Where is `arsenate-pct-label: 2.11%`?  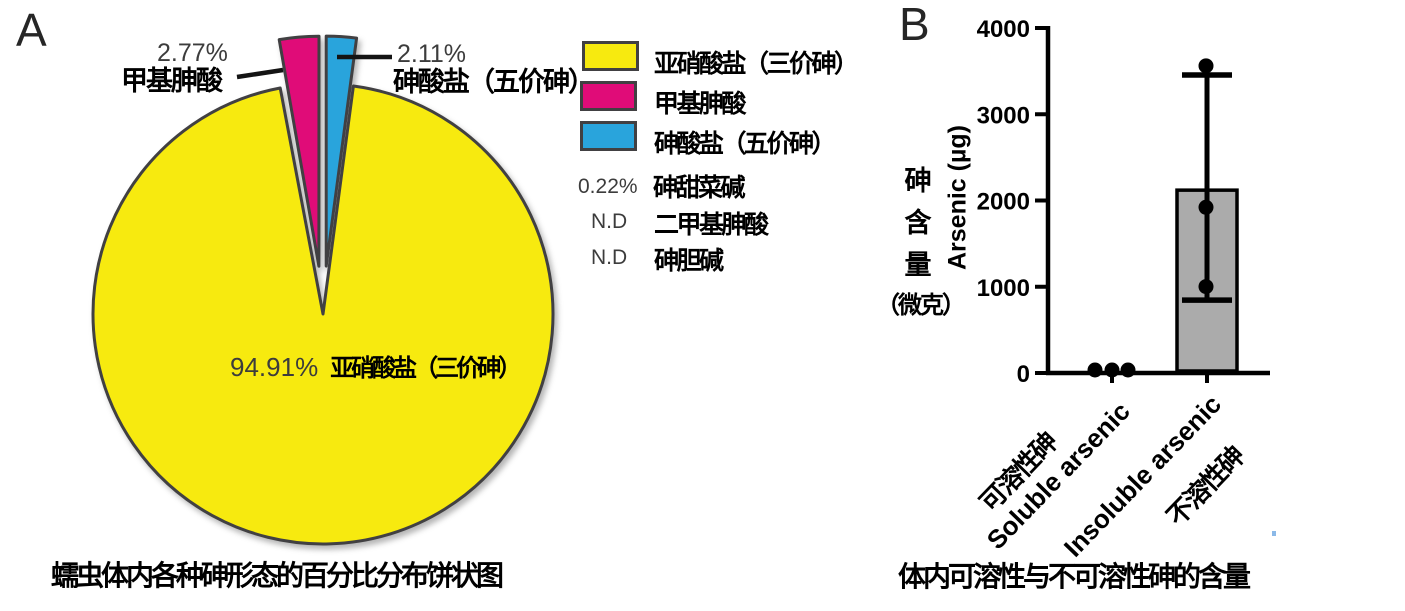
arsenate-pct-label: 2.11% is located at coordinates (432, 54).